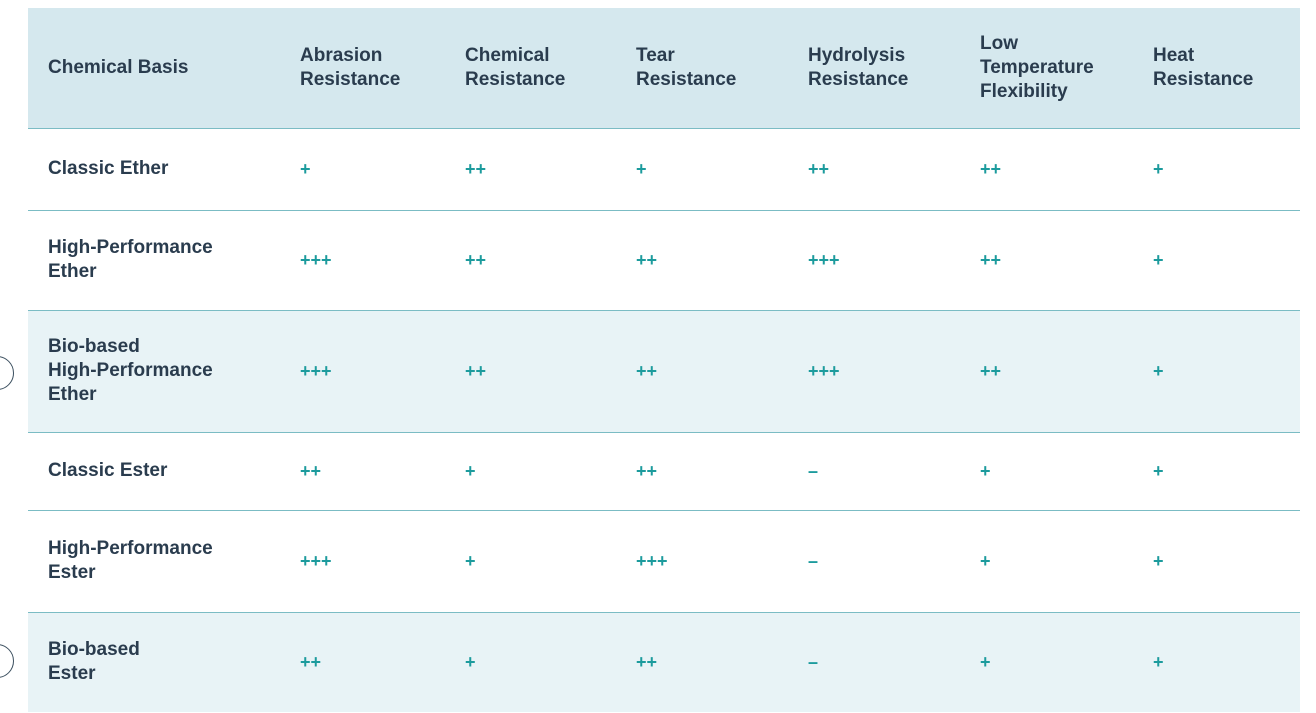  What do you see at coordinates (1046, 68) in the screenshot?
I see `header-cell: Low Temperature Flexibility` at bounding box center [1046, 68].